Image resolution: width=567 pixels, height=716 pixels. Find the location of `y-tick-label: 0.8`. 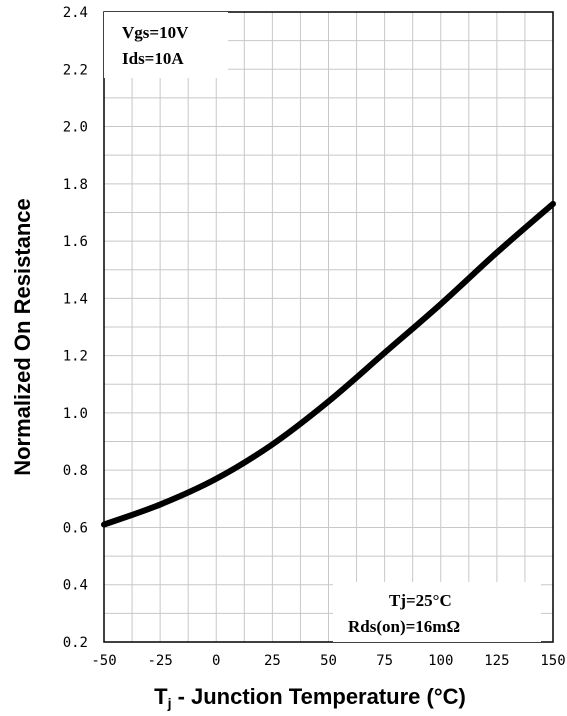

y-tick-label: 0.8 is located at coordinates (75, 471).